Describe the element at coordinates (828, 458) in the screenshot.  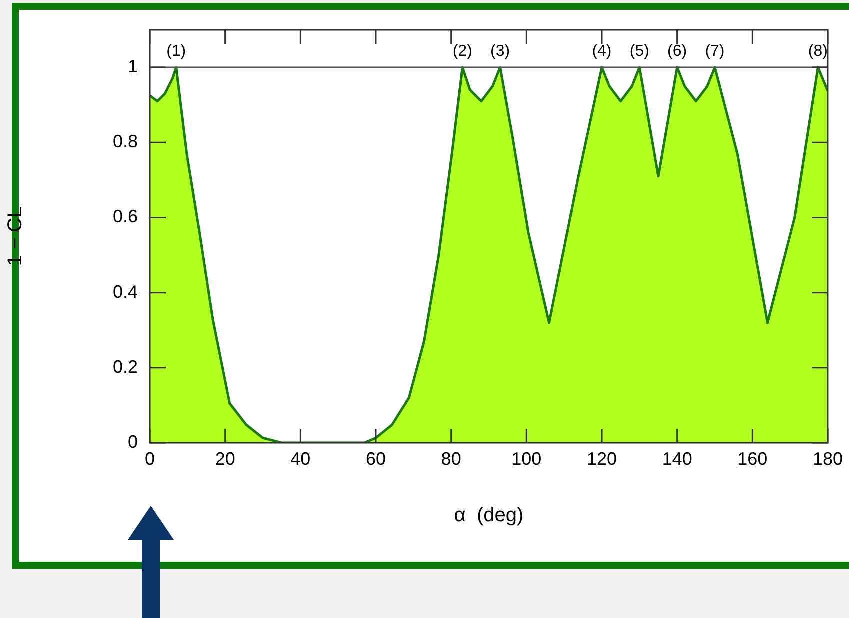
I see `x-tick-label: 180` at that location.